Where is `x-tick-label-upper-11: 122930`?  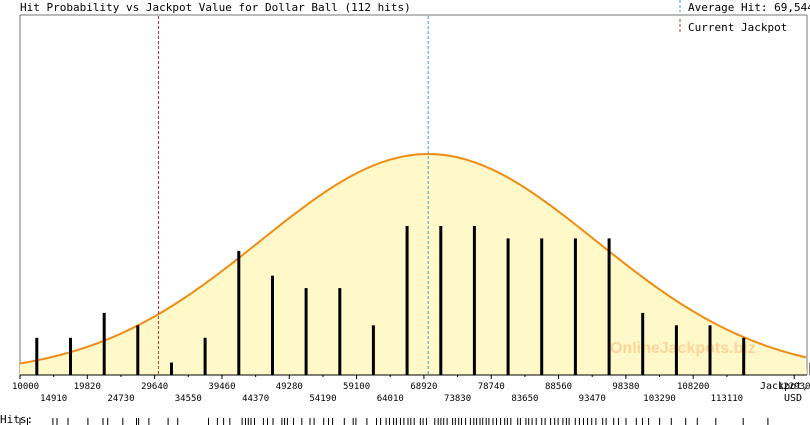
x-tick-label-upper-11: 122930 is located at coordinates (794, 387).